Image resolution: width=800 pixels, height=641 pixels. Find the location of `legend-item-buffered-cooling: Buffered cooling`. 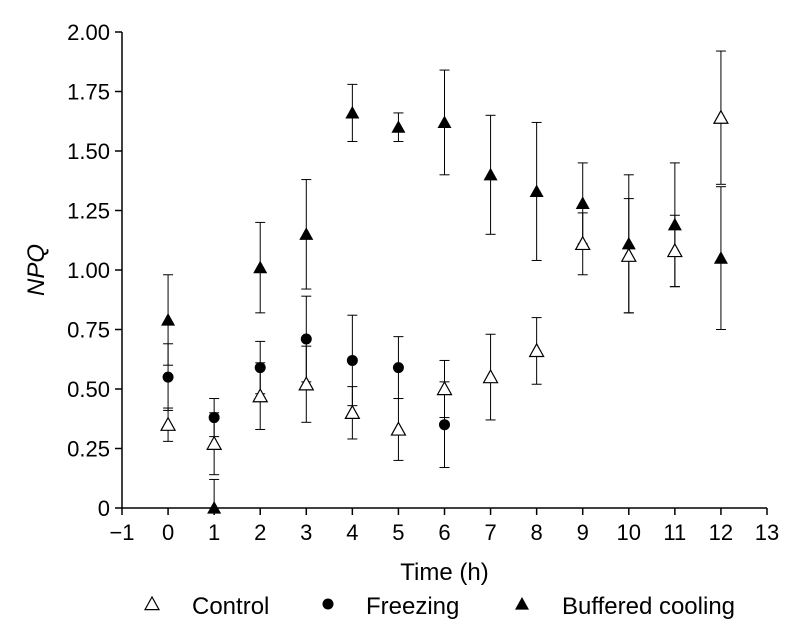

legend-item-buffered-cooling: Buffered cooling is located at coordinates (625, 606).